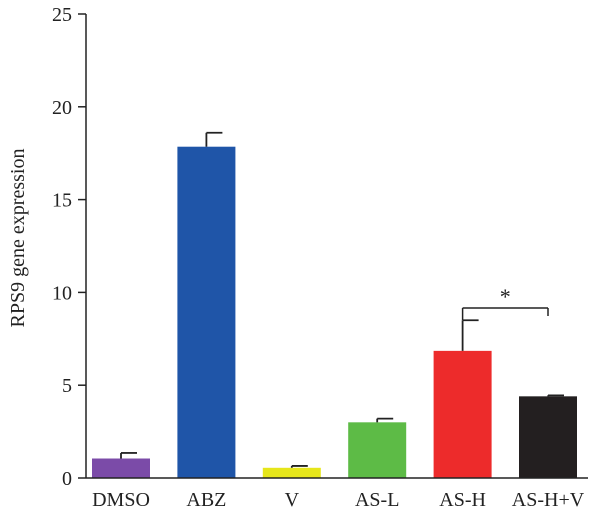 The height and width of the screenshot is (523, 600). I want to click on y-tick-label: 0, so click(67, 479).